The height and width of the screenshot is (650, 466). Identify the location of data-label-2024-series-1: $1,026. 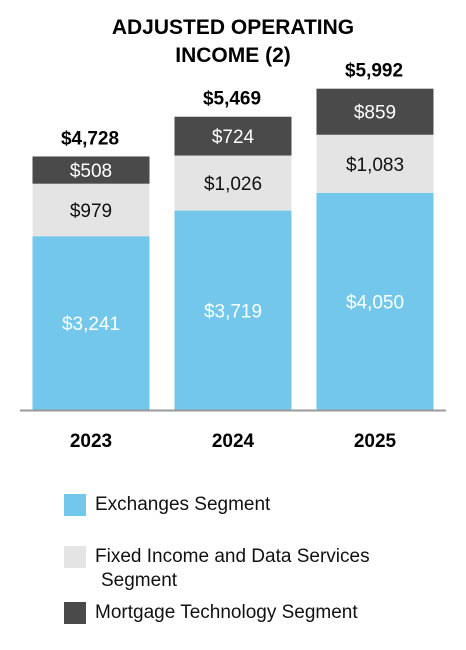
(233, 184).